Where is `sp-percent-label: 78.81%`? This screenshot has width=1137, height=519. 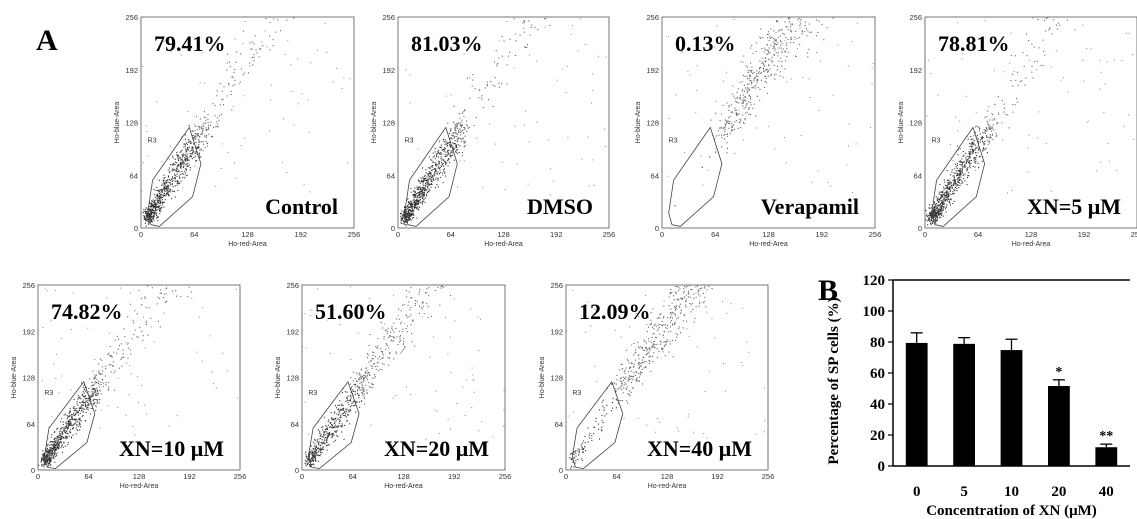
sp-percent-label: 78.81% is located at coordinates (974, 43).